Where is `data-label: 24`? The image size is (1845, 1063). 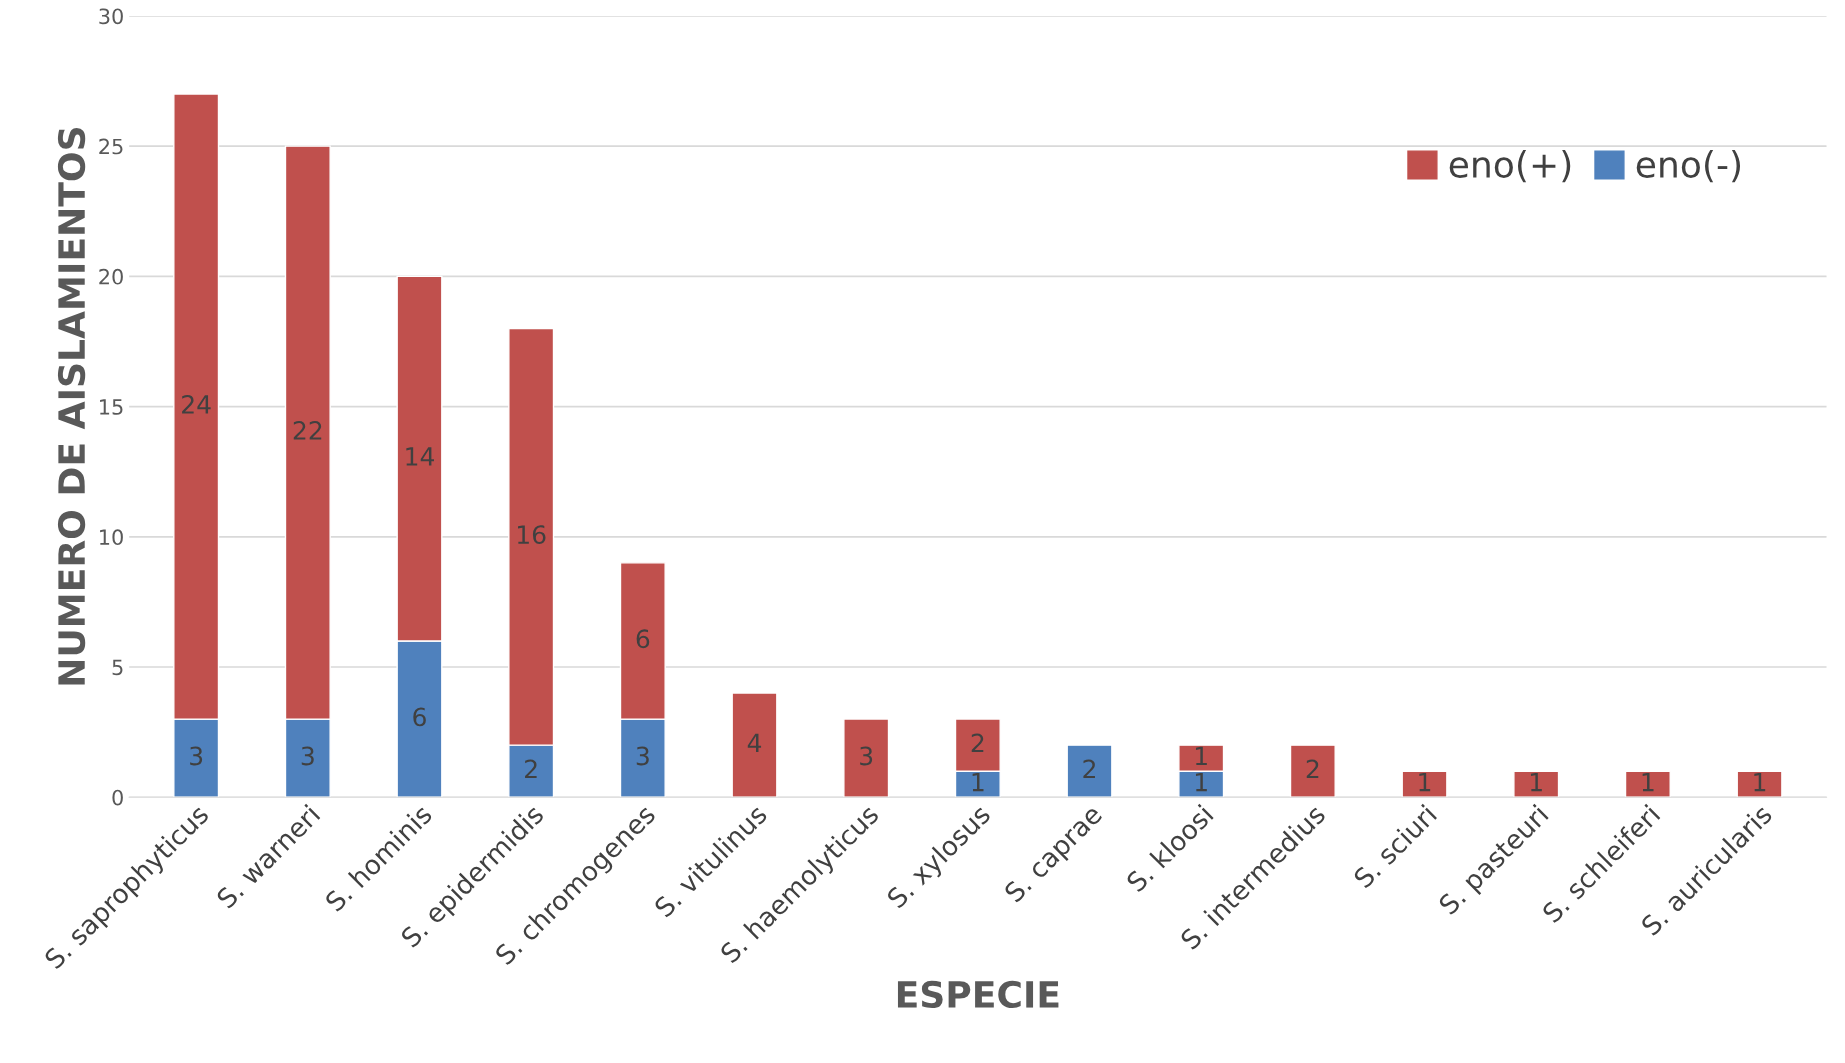
data-label: 24 is located at coordinates (196, 404).